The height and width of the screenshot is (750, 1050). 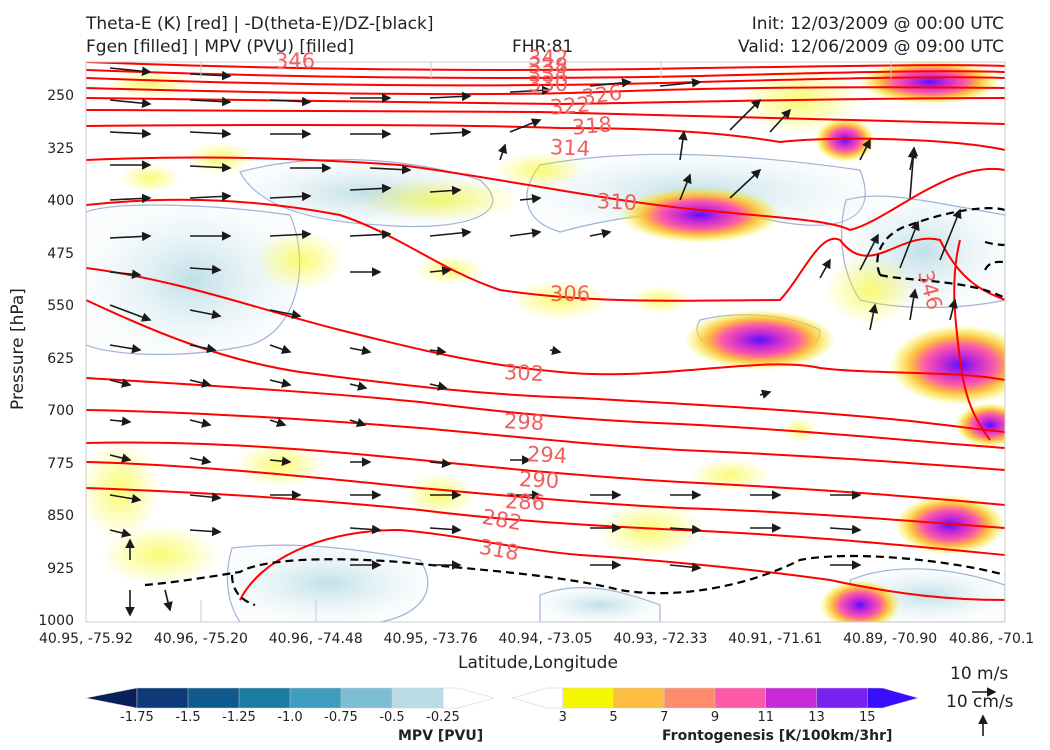 I want to click on y-tick-label: 550, so click(x=60, y=306).